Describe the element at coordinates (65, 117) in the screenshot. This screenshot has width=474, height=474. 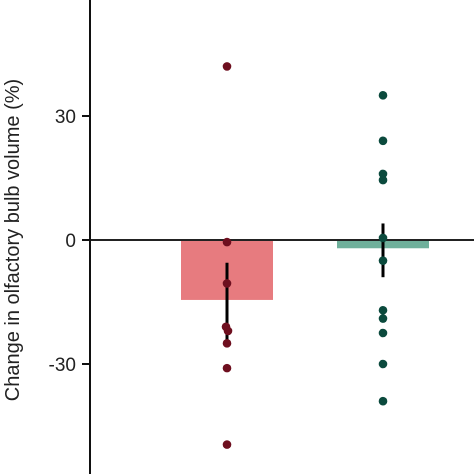
I see `y-tick-label: 30` at that location.